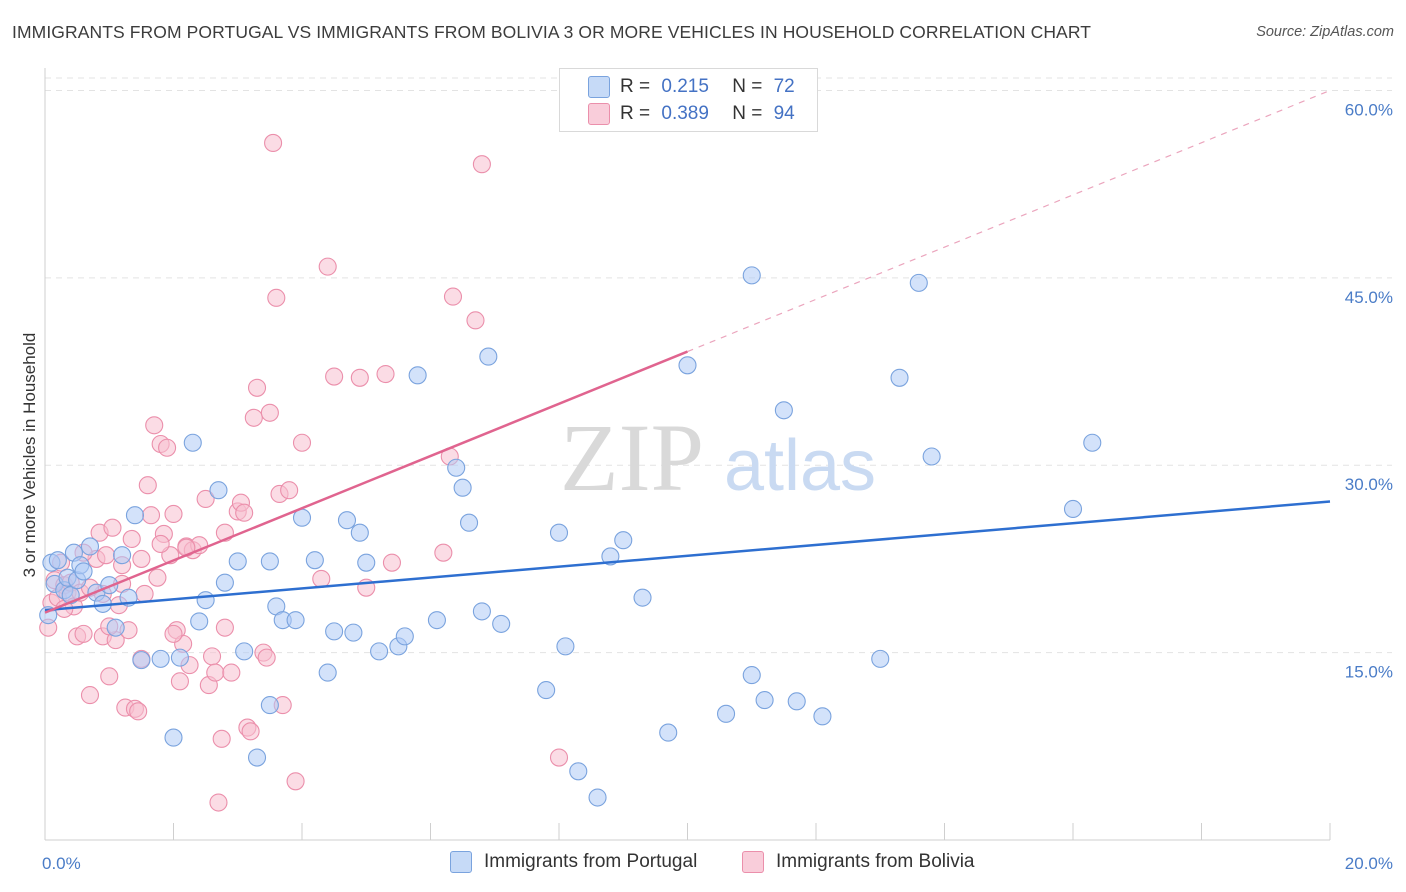 This screenshot has width=1406, height=892. What do you see at coordinates (784, 86) in the screenshot?
I see `legend-n-value-portugal: 72` at bounding box center [784, 86].